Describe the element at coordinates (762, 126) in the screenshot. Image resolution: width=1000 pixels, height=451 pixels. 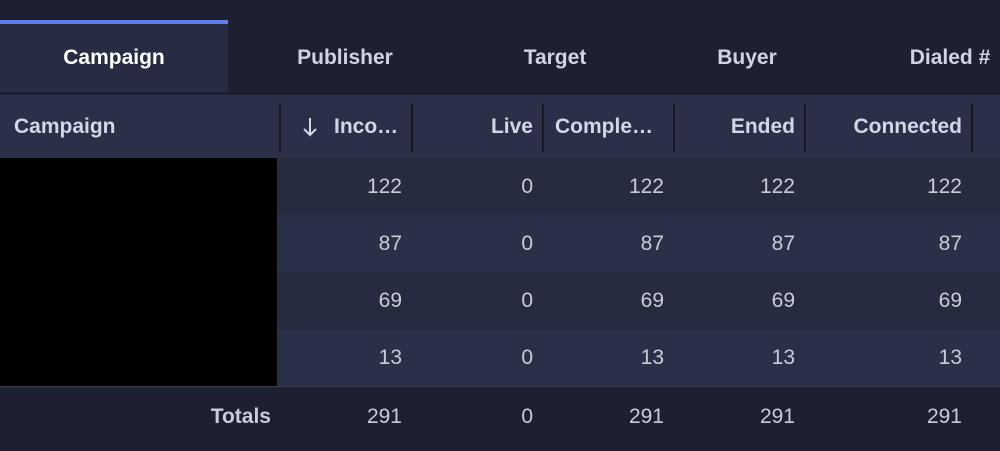
I see `column-header: Ended` at that location.